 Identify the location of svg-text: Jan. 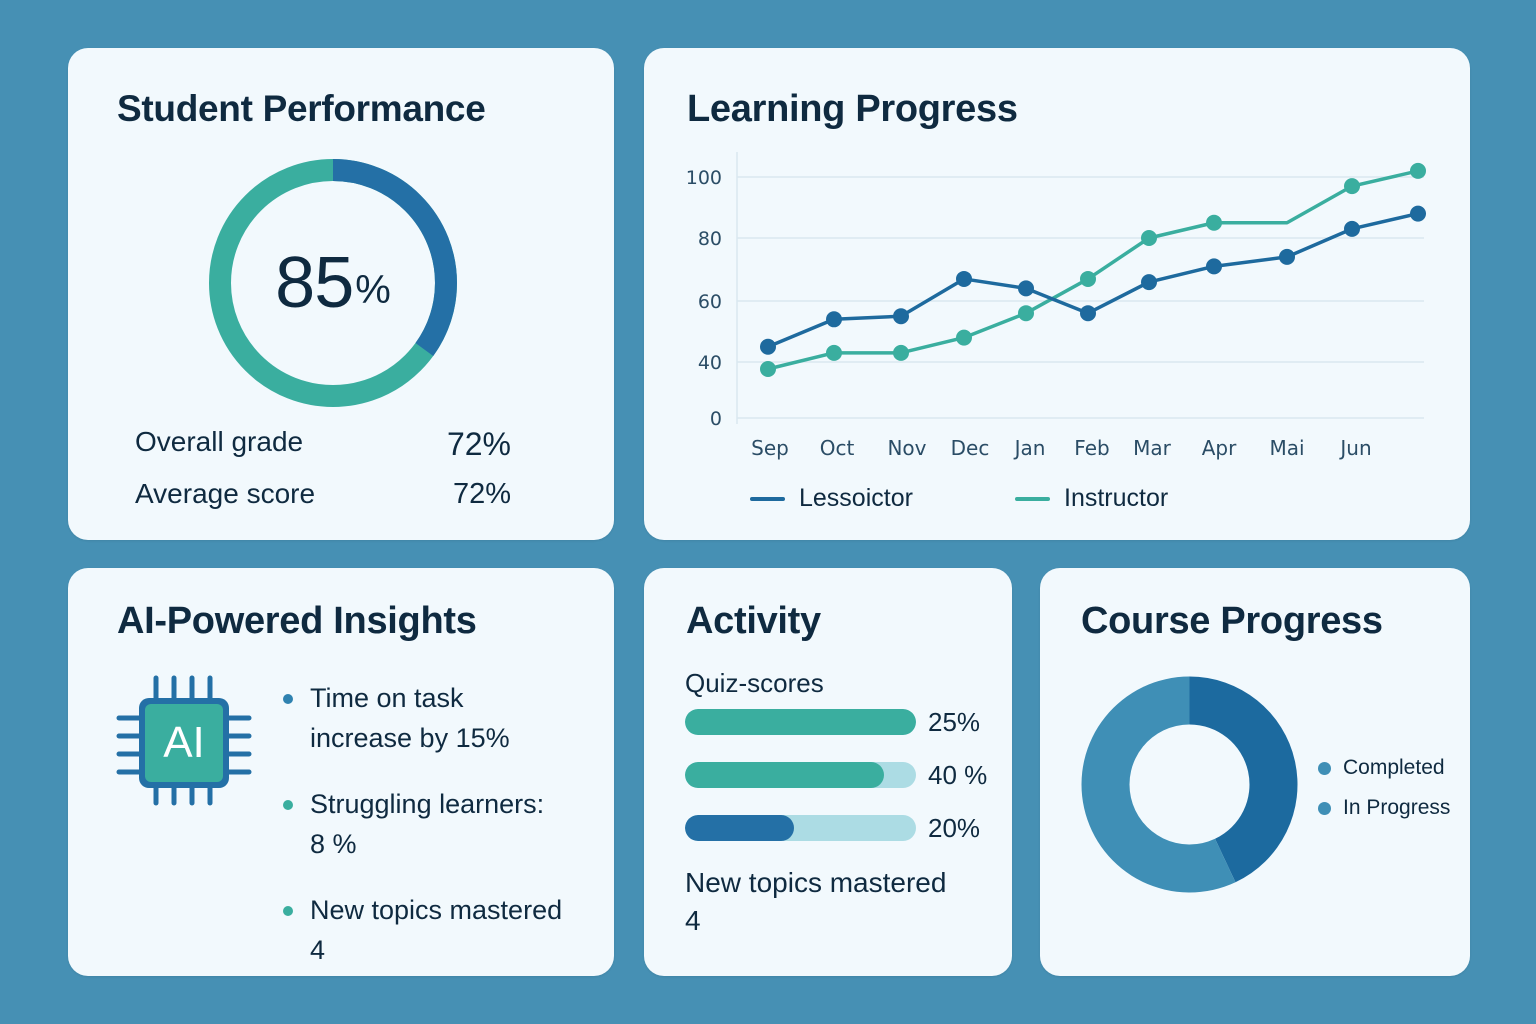
(1029, 448).